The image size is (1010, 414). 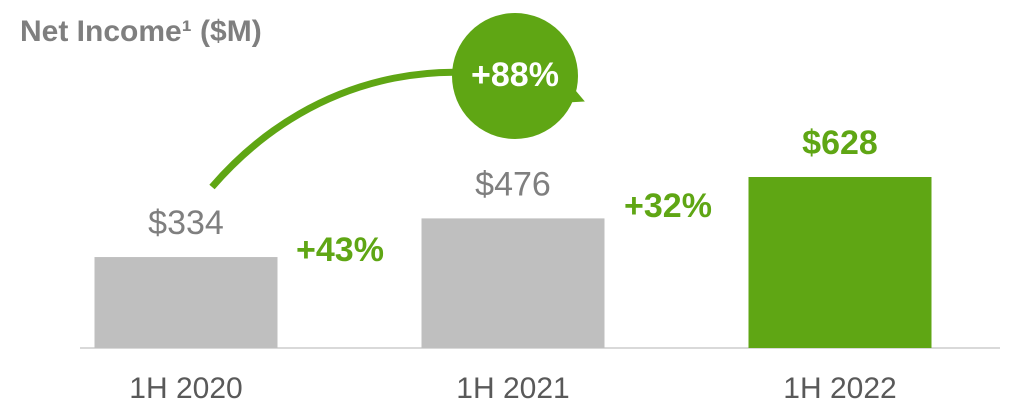 I want to click on x-tick-label: 1H 2021, so click(x=512, y=388).